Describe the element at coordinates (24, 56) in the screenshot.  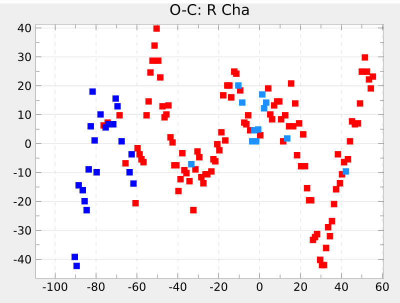
I see `y-tick-label: 30` at that location.